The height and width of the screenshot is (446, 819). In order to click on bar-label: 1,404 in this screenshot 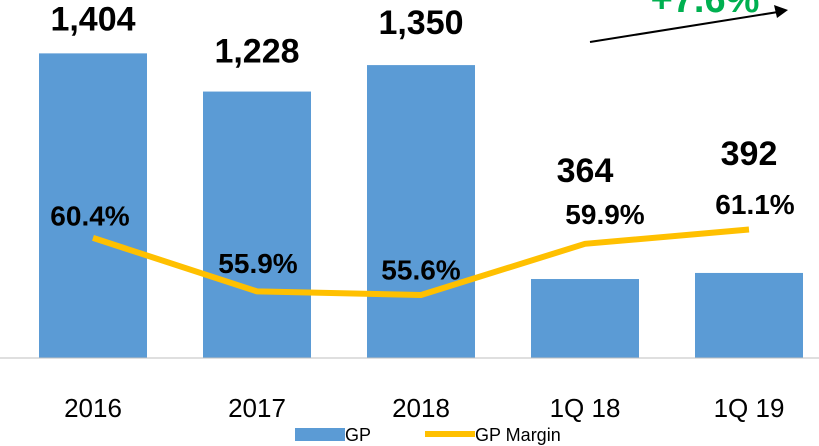, I will do `click(92, 19)`.